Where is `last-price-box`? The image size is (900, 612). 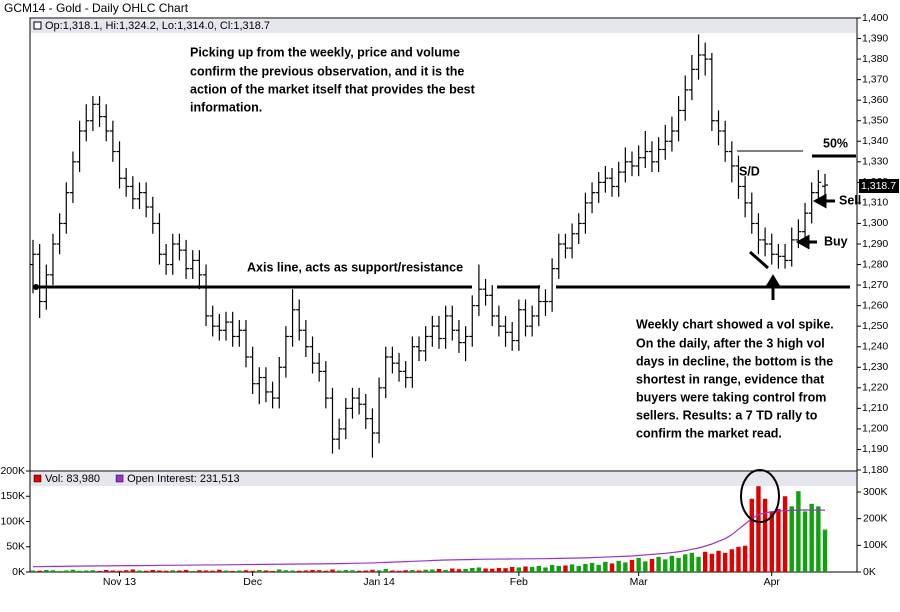
last-price-box is located at coordinates (879, 186).